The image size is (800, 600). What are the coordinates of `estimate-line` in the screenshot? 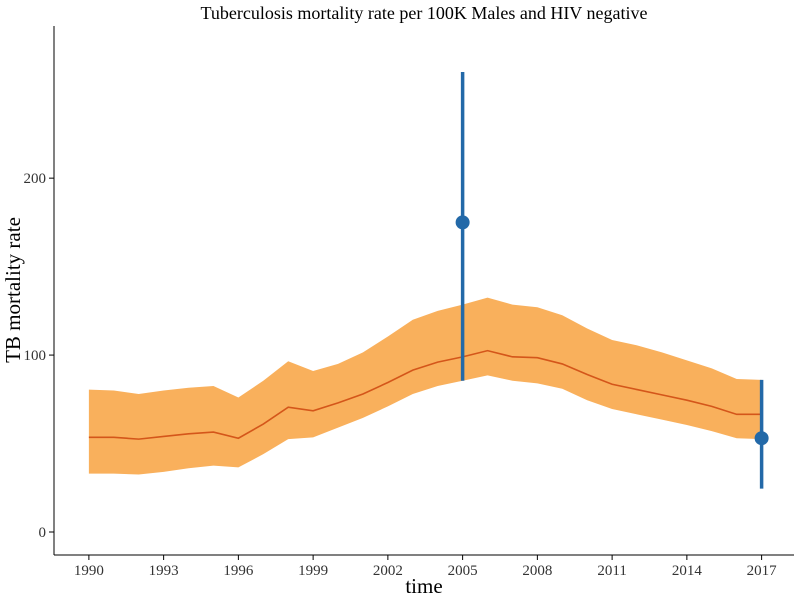 It's located at (425, 394).